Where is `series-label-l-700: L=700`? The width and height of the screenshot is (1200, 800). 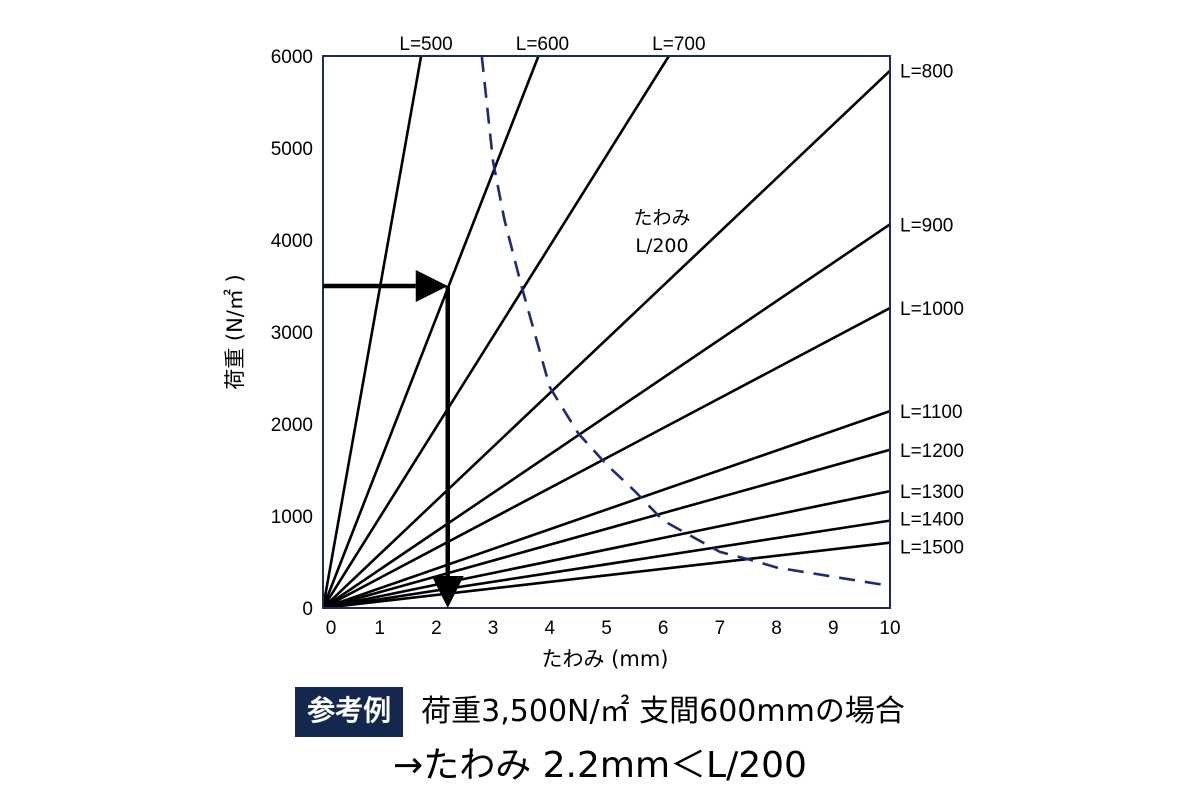 series-label-l-700: L=700 is located at coordinates (678, 44).